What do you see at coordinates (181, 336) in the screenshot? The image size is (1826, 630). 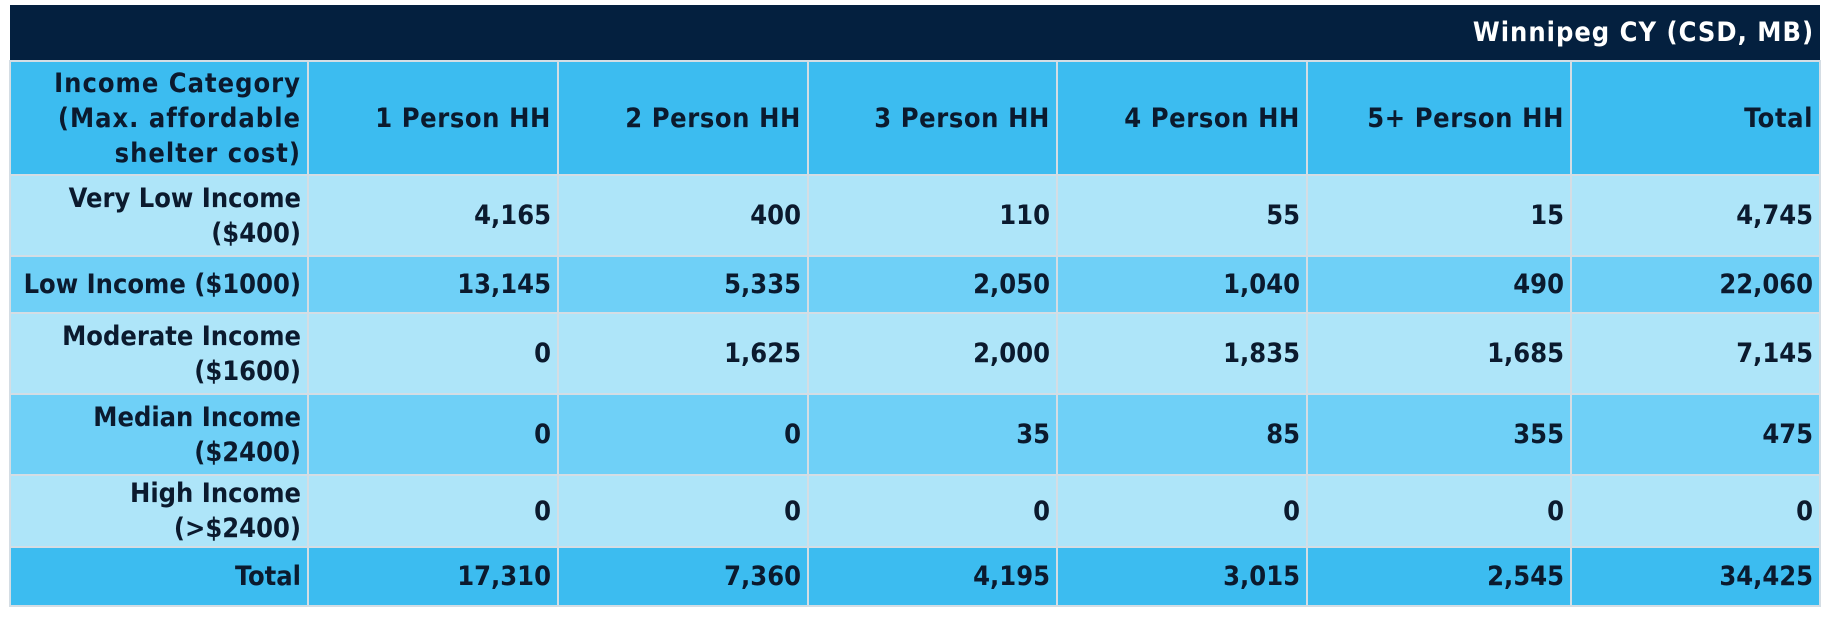 I see `row-label-line1: Moderate Income` at bounding box center [181, 336].